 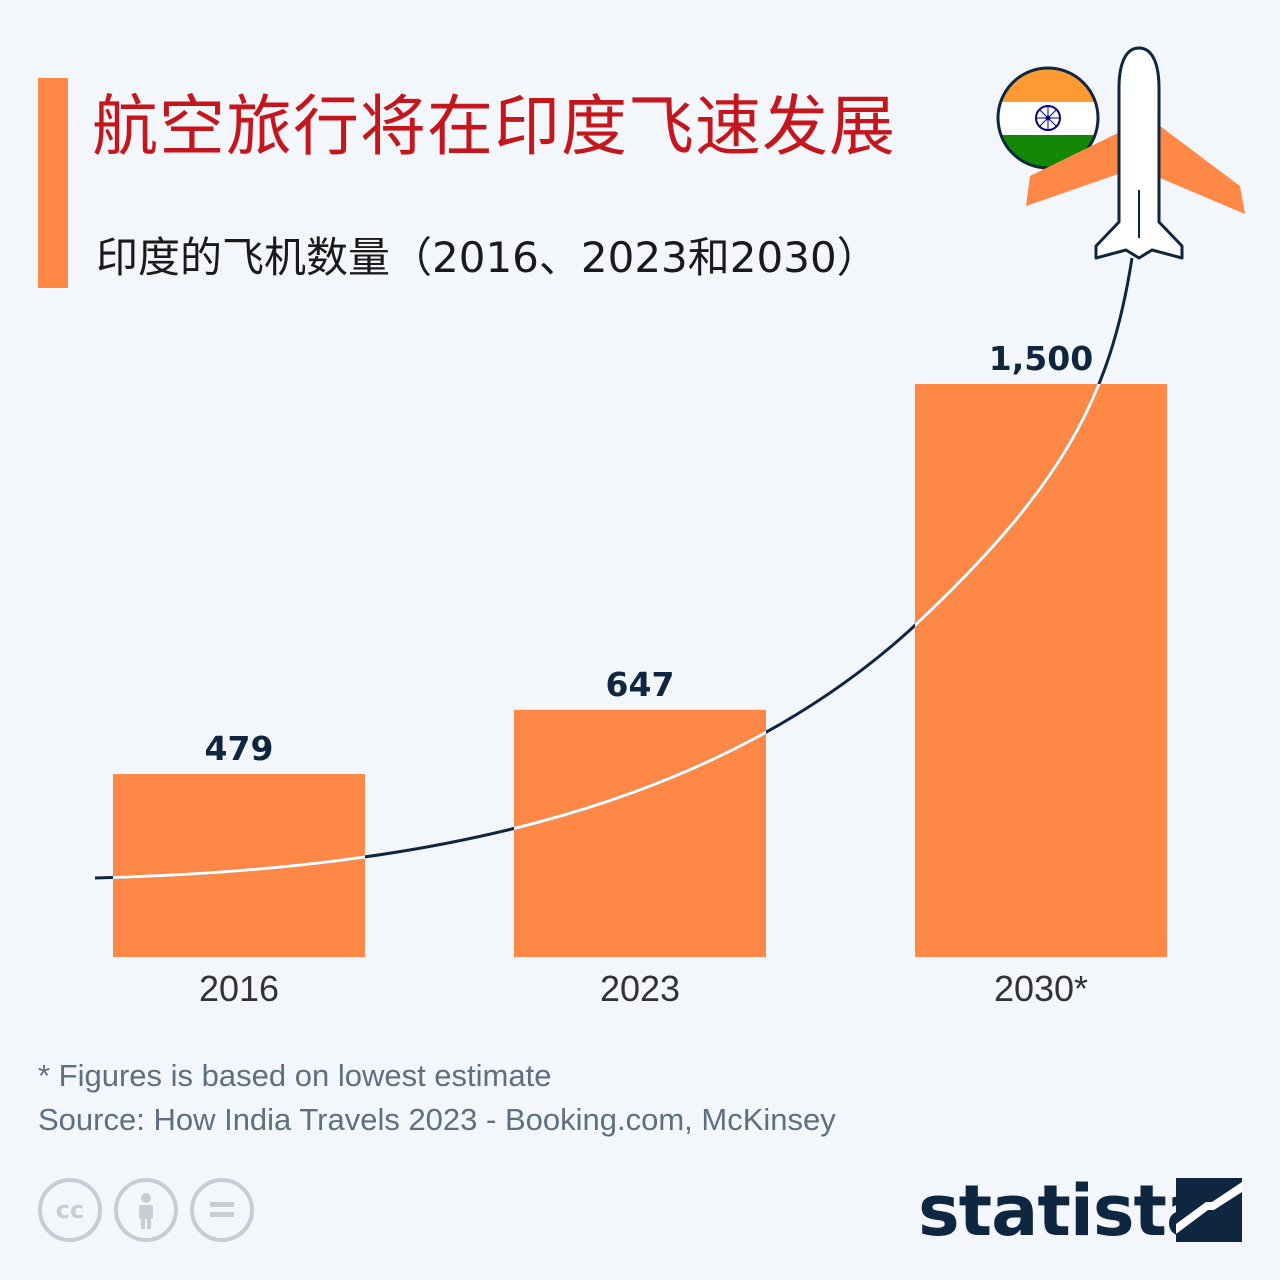 I want to click on bar-2030, so click(x=1041, y=670).